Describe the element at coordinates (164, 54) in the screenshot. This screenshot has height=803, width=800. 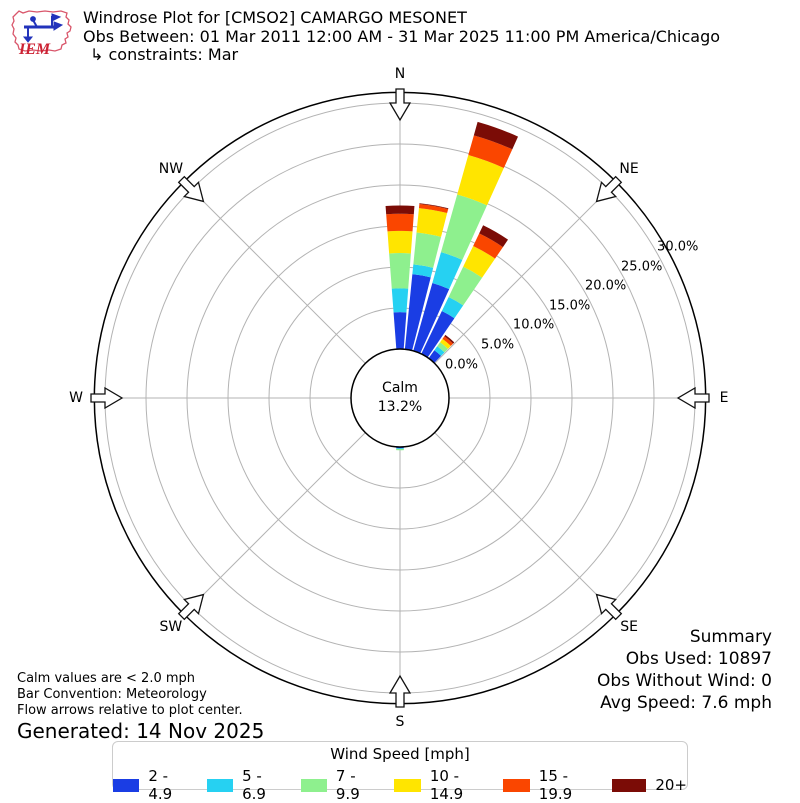
I see `constraints-note: ↳ constraints: Mar` at that location.